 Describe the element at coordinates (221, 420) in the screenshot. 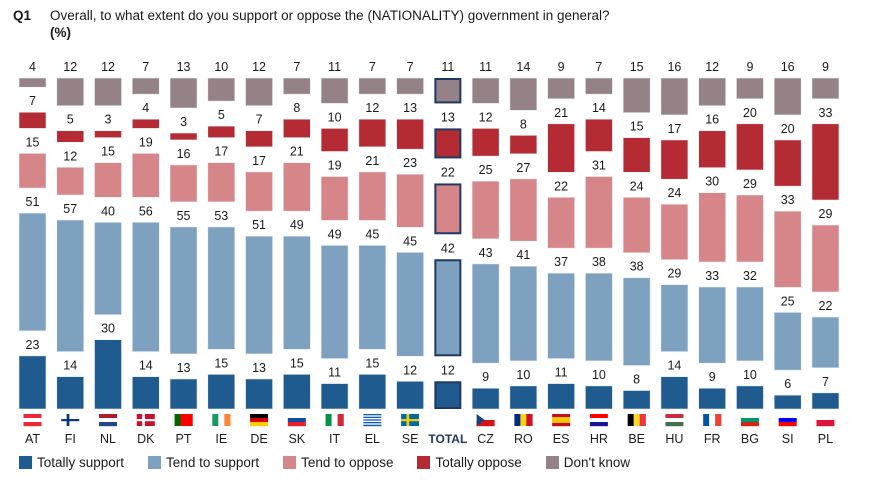

I see `ireland-flag-stripe` at that location.